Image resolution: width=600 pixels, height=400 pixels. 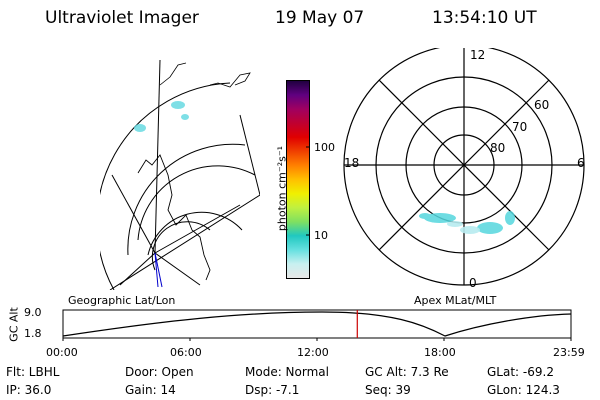 I want to click on info-mode: Mode: Normal, so click(x=287, y=372).